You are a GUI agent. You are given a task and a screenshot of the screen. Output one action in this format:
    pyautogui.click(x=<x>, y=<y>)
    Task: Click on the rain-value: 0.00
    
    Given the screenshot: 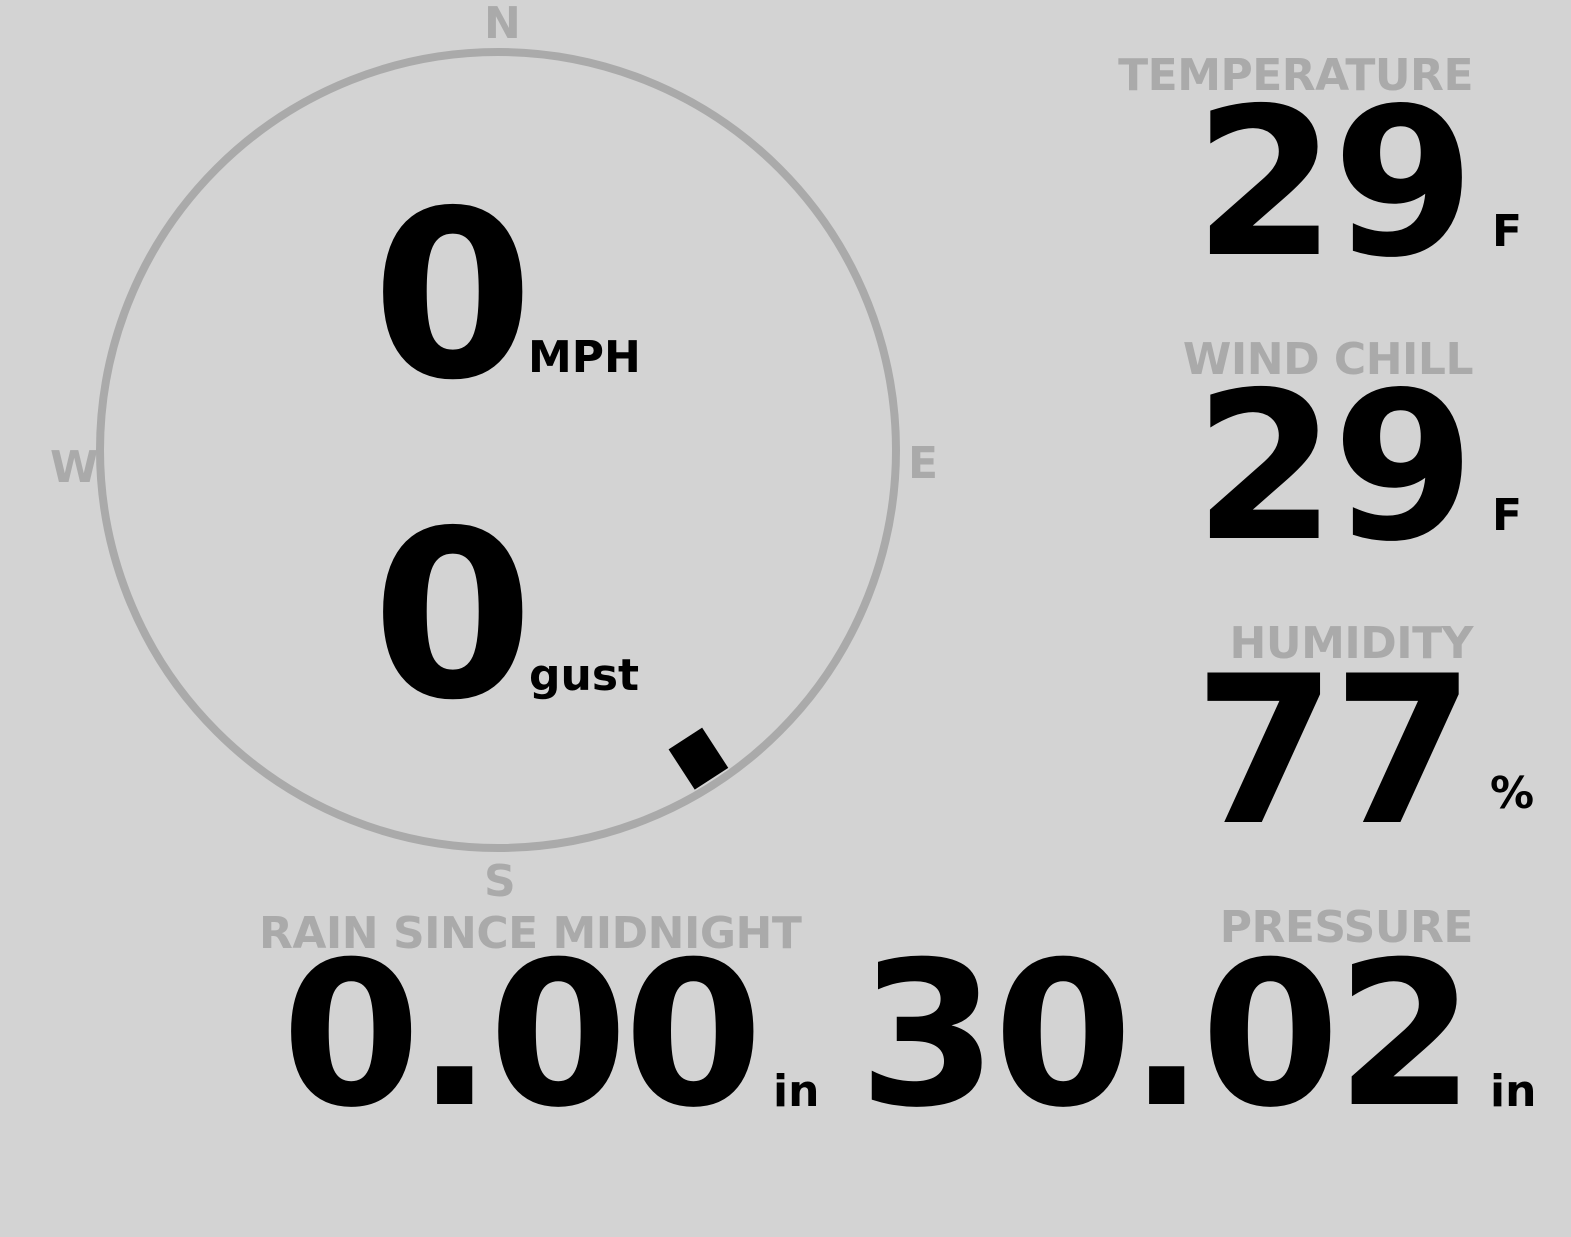 What is the action you would take?
    pyautogui.click(x=522, y=1035)
    